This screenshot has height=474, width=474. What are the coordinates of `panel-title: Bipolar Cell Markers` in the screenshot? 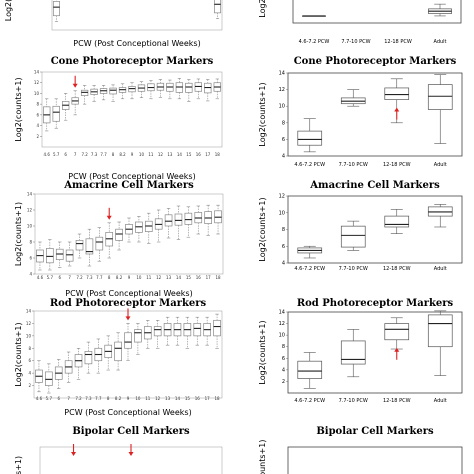 It's located at (375, 431).